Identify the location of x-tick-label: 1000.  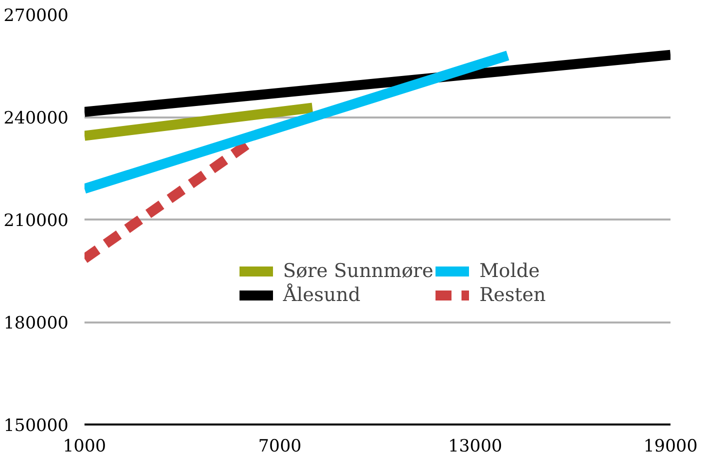
(84, 445).